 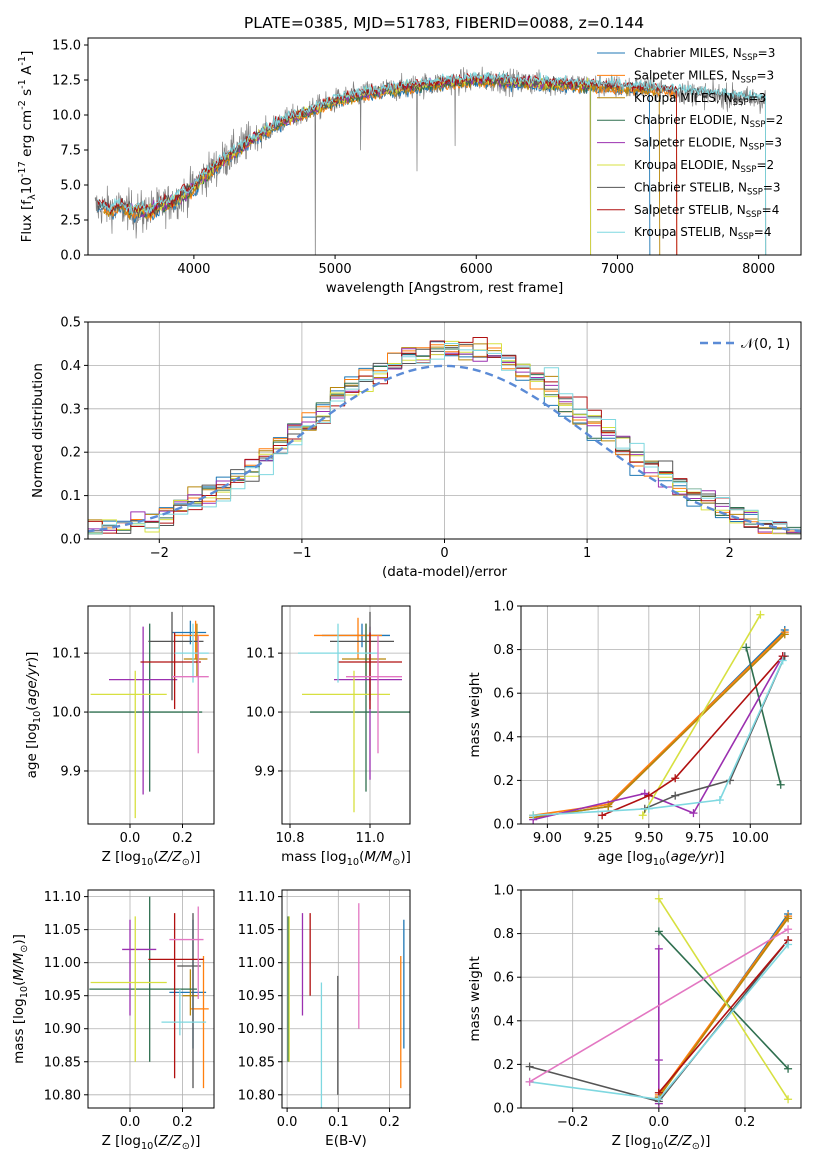 What do you see at coordinates (256, 1029) in the screenshot?
I see `y-tick-label: 10.90` at bounding box center [256, 1029].